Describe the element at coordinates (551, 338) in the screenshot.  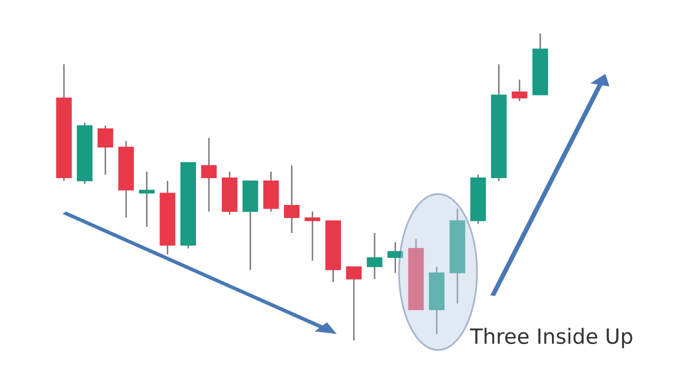
I see `annotation: Three Inside Up` at that location.